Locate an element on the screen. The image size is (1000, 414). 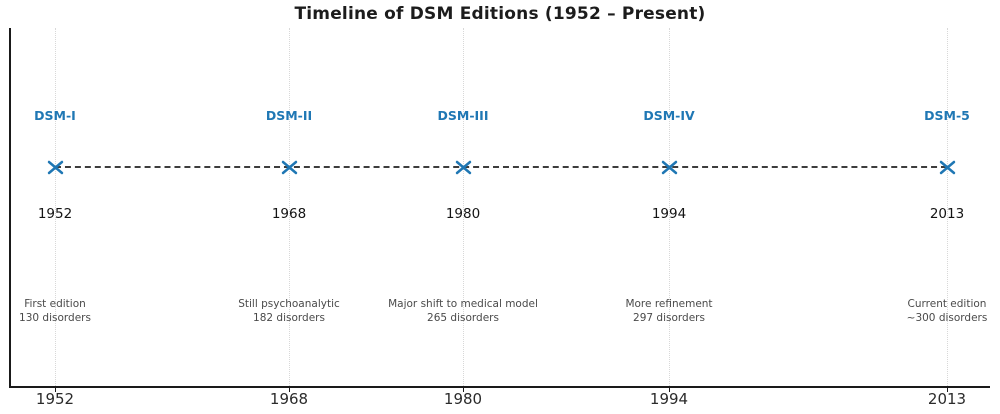
event-year-1980: 1980 is located at coordinates (463, 214).